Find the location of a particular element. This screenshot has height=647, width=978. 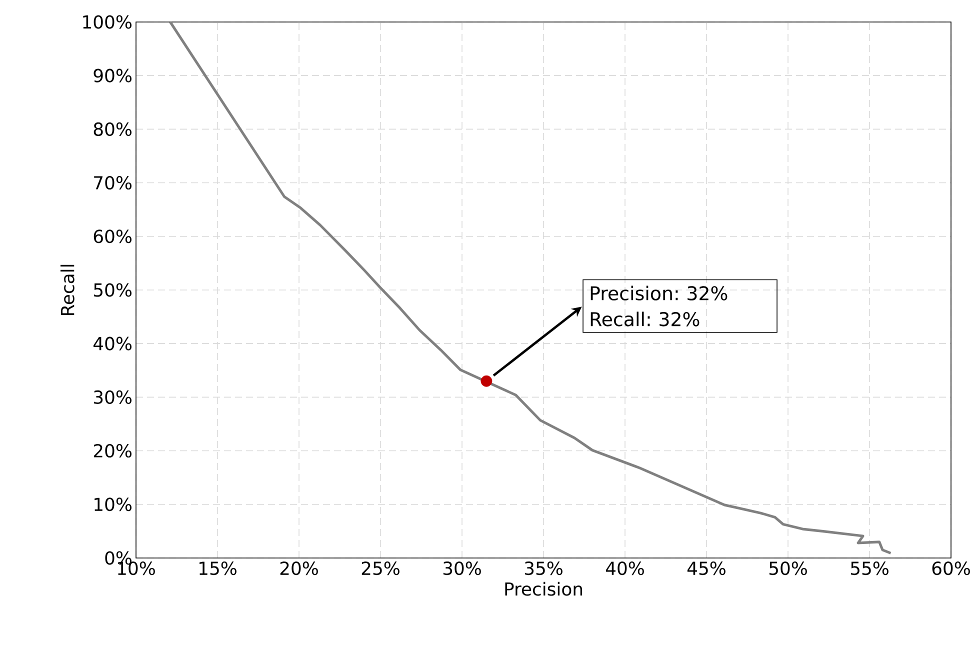

y-tick-label: 100% is located at coordinates (107, 22).